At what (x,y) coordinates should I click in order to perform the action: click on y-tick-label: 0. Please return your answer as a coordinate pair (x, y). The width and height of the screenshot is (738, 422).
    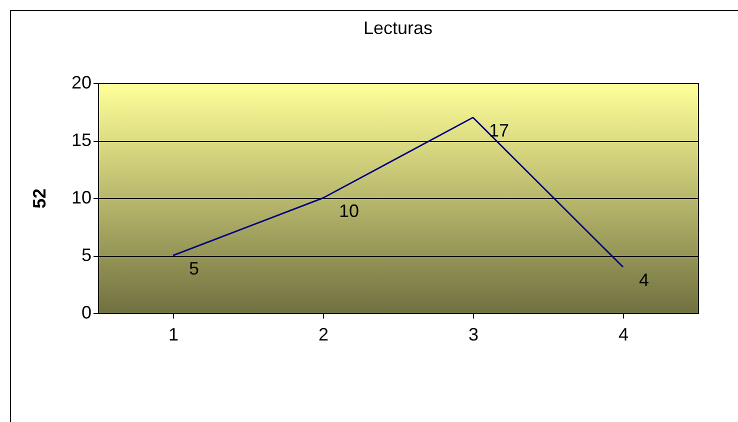
    Looking at the image, I should click on (86, 312).